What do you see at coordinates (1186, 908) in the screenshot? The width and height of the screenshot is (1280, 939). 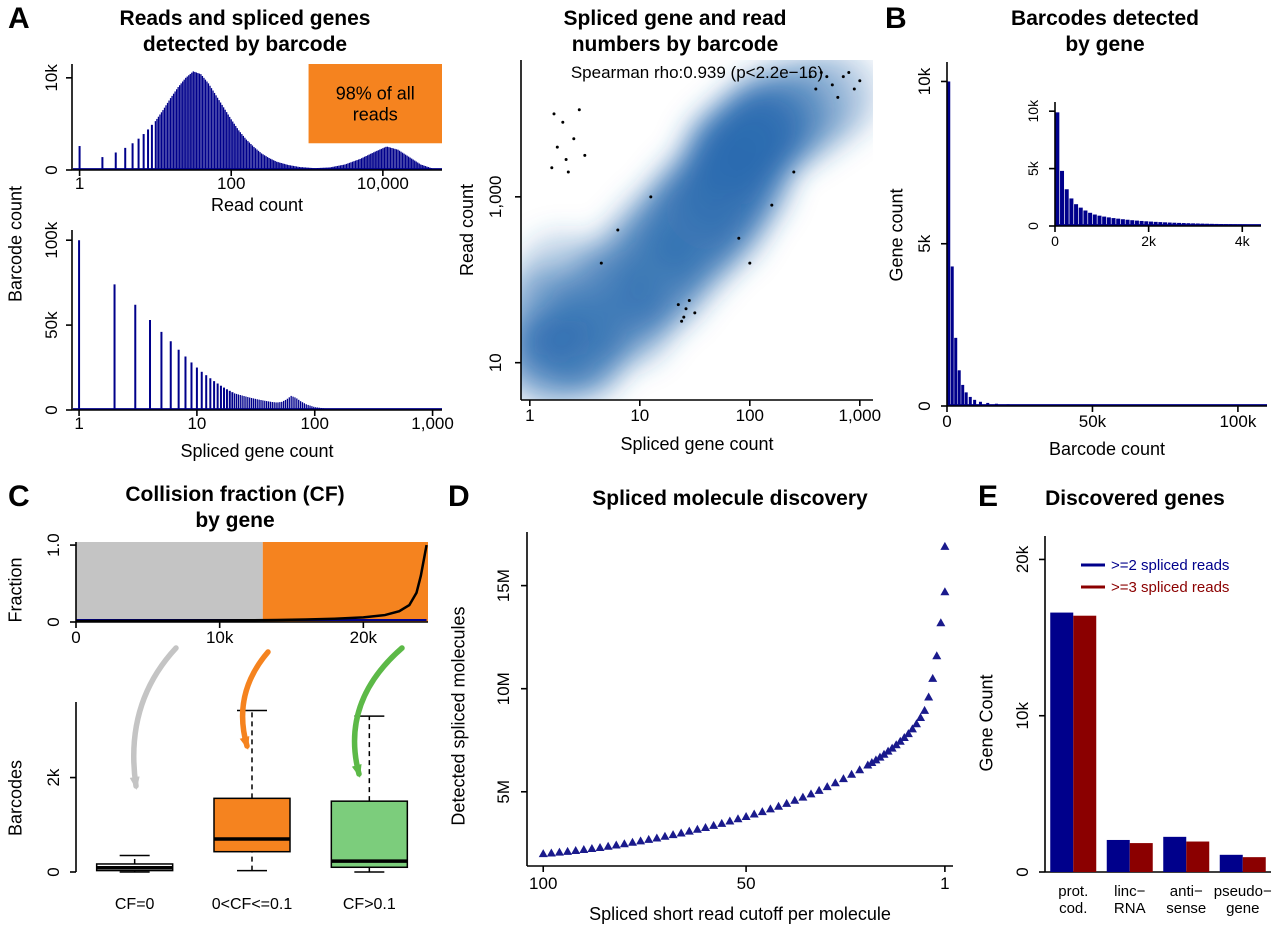 I see `svg-text: sense` at bounding box center [1186, 908].